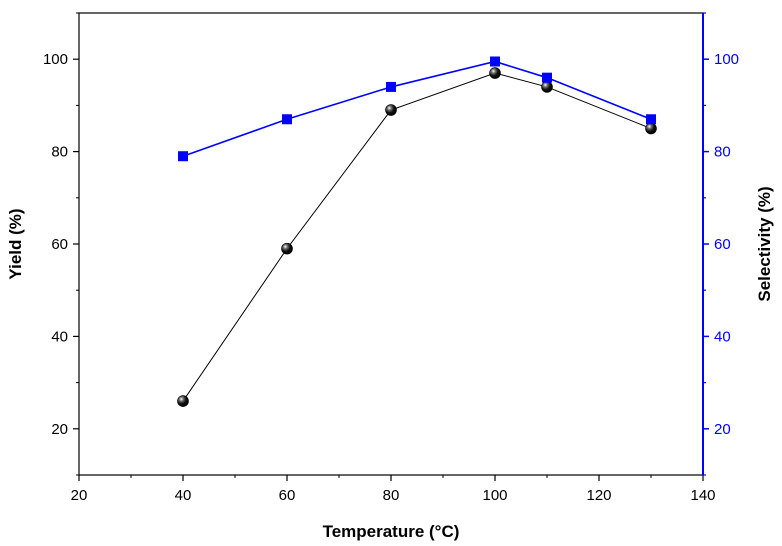 Image resolution: width=782 pixels, height=546 pixels. I want to click on x-tick-label: 80, so click(391, 495).